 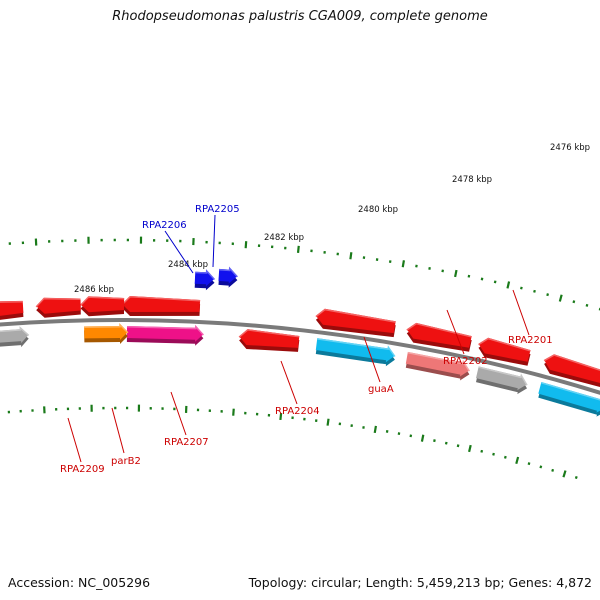 What do you see at coordinates (570, 148) in the screenshot?
I see `ruler-label-2476: 2476 kbp` at bounding box center [570, 148].